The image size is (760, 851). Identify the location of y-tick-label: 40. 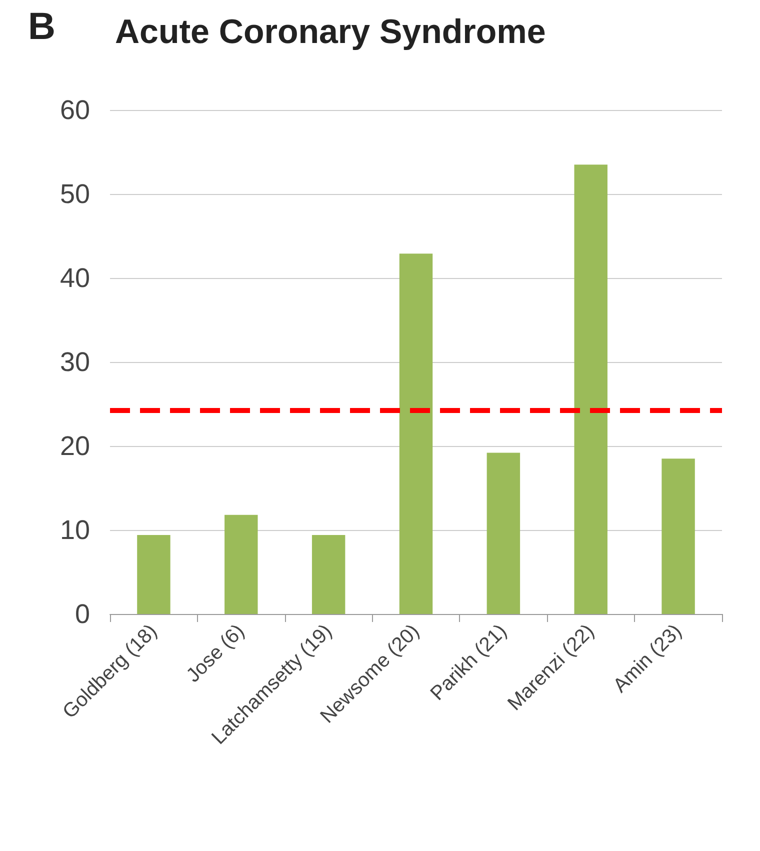
(75, 278).